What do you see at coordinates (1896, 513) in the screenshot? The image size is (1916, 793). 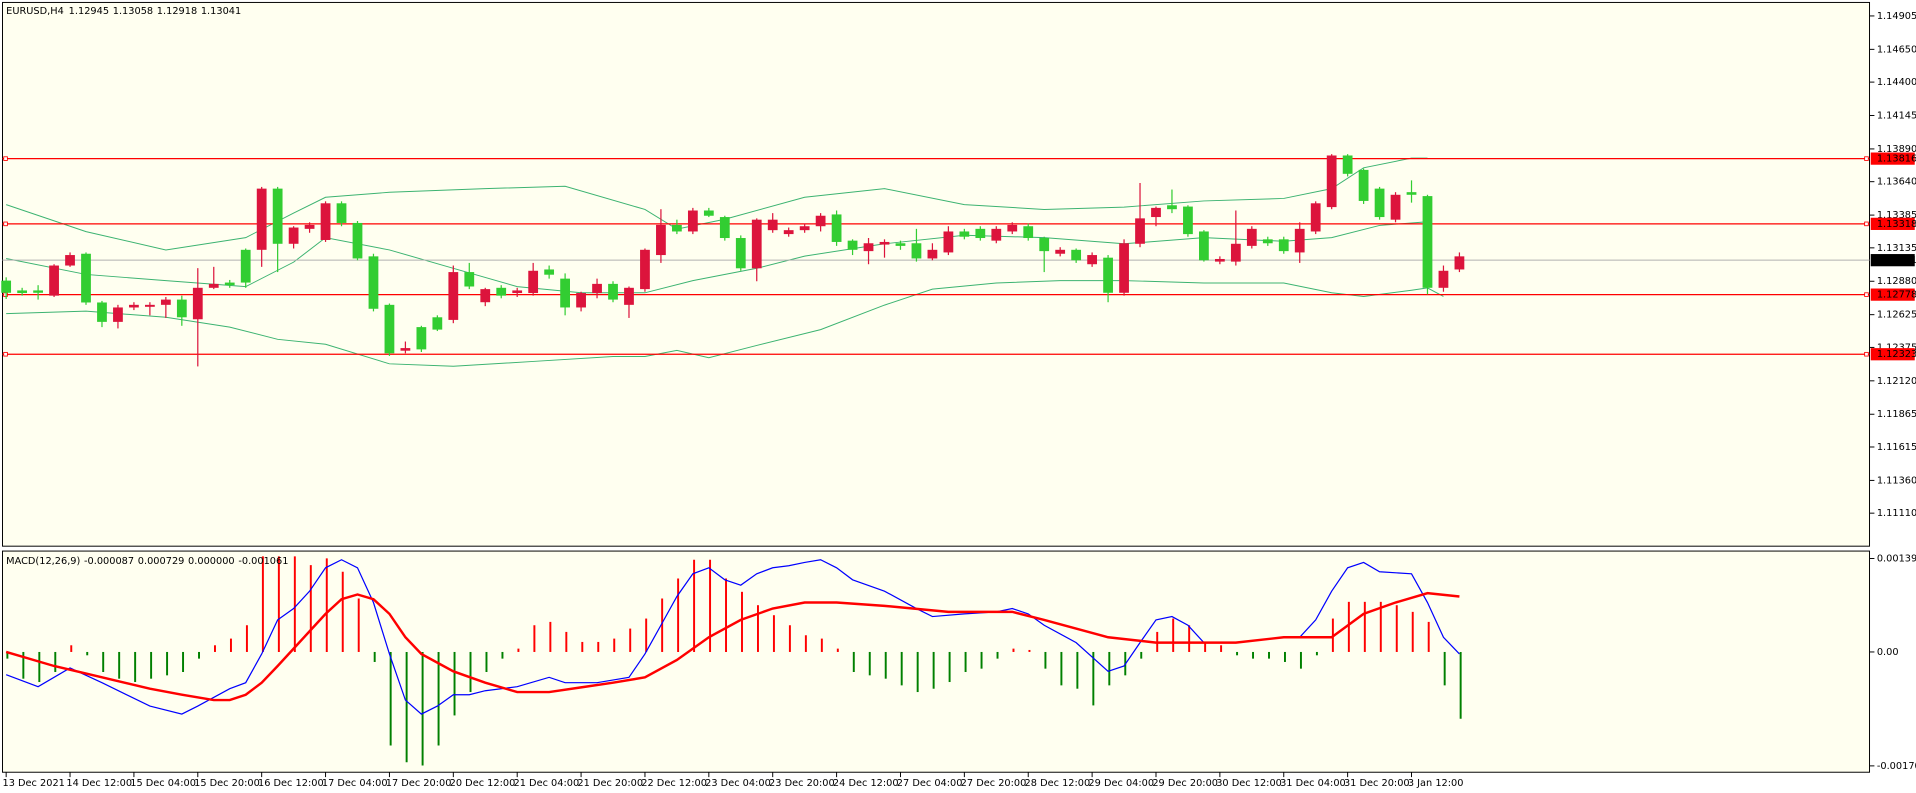 I see `y-tick-label: 1.11110` at bounding box center [1896, 513].